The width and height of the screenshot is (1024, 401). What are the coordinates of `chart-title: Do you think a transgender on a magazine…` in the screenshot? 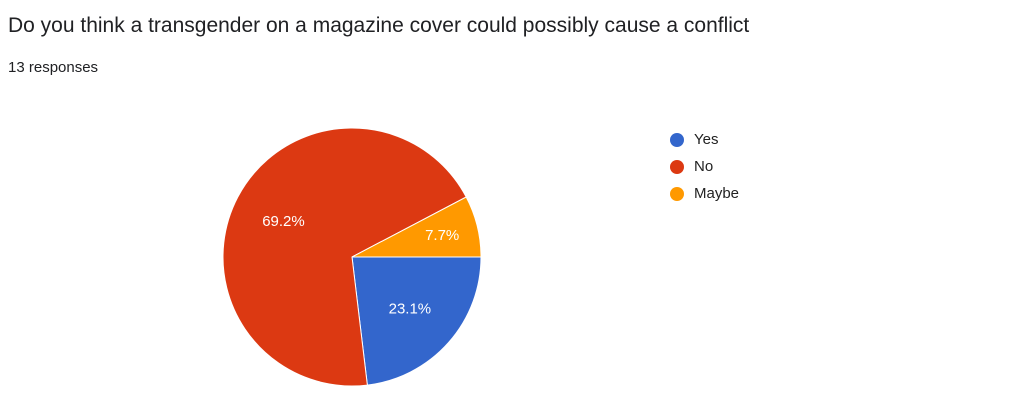 It's located at (379, 25).